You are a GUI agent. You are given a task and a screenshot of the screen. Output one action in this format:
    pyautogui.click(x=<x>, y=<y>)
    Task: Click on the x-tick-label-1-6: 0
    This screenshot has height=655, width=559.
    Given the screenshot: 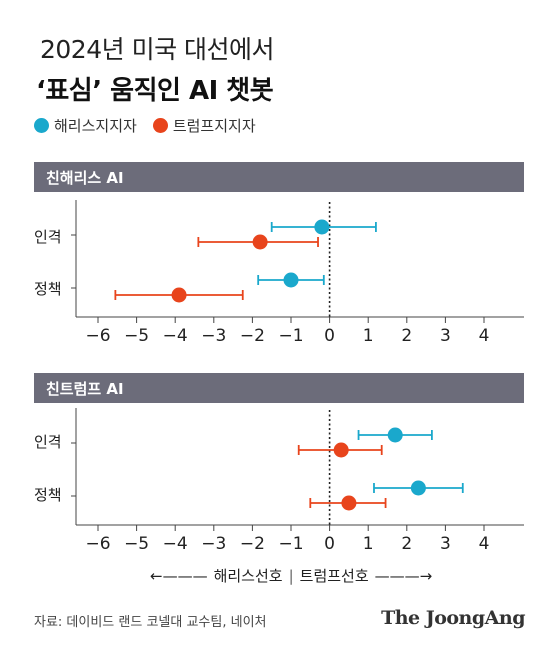 What is the action you would take?
    pyautogui.click(x=329, y=544)
    